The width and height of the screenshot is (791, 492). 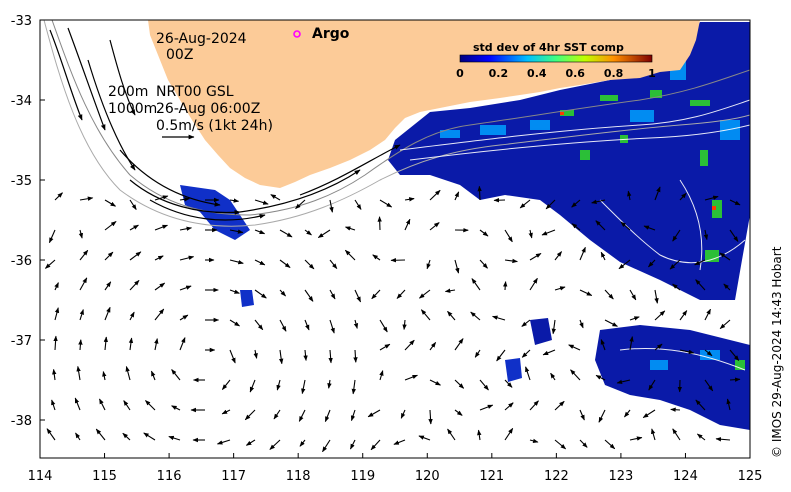 What do you see at coordinates (214, 126) in the screenshot?
I see `scale-label: 0.5m/s (1kt 24h)` at bounding box center [214, 126].